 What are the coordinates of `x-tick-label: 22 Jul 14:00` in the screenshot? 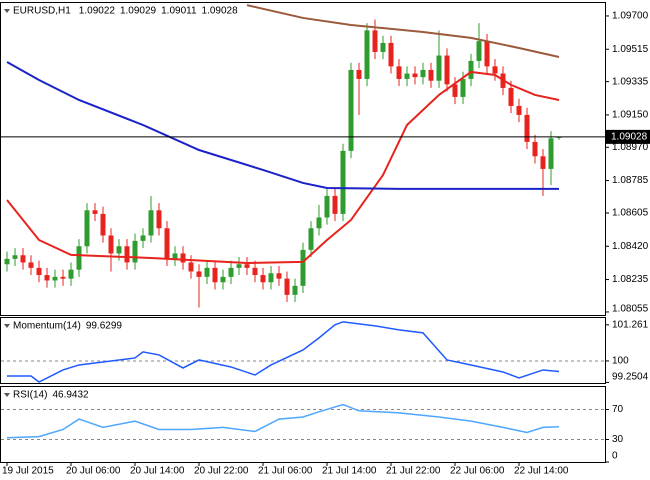 It's located at (541, 471).